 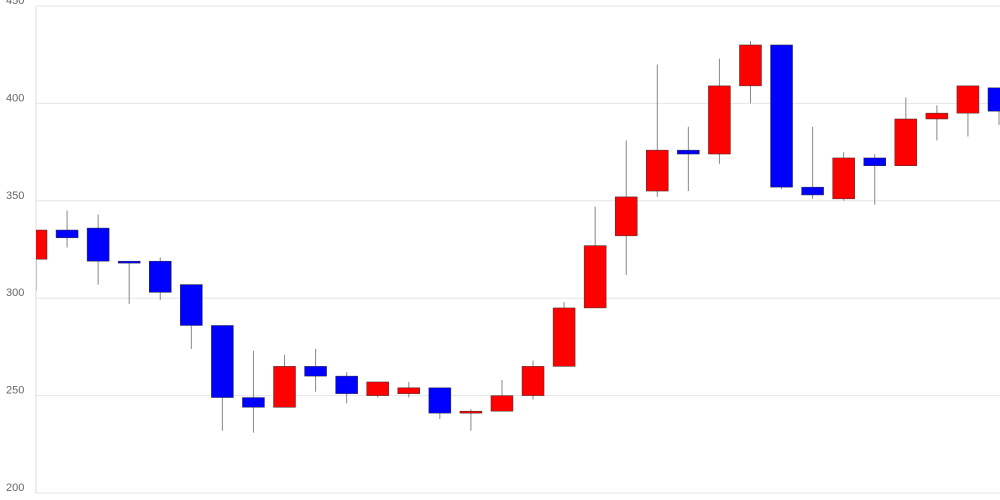 I want to click on y-tick-label: 450, so click(x=15, y=3).